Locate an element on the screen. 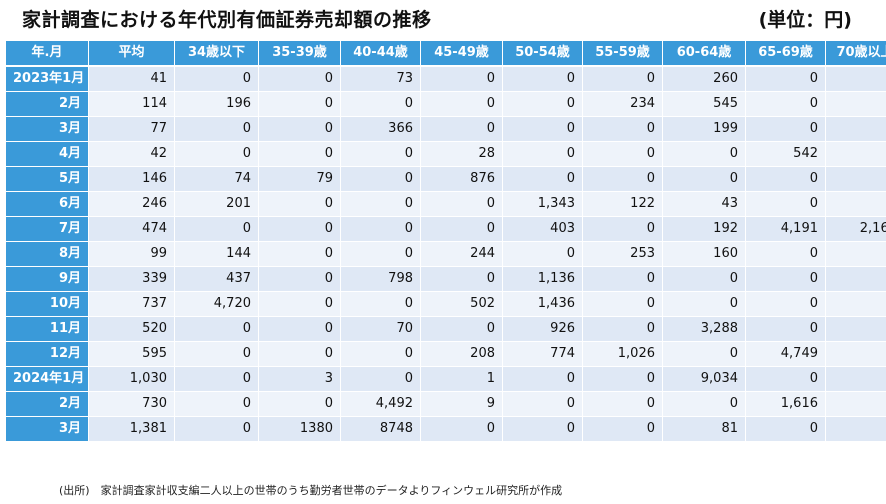 This screenshot has width=886, height=504. row-label: 7月 is located at coordinates (47, 229).